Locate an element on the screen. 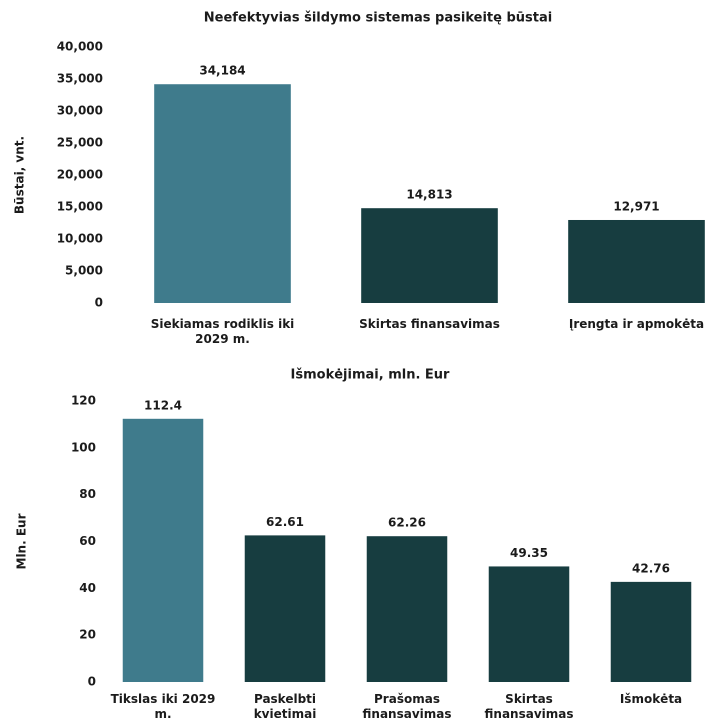 This screenshot has height=728, width=722. value-label: 62.26 is located at coordinates (407, 523).